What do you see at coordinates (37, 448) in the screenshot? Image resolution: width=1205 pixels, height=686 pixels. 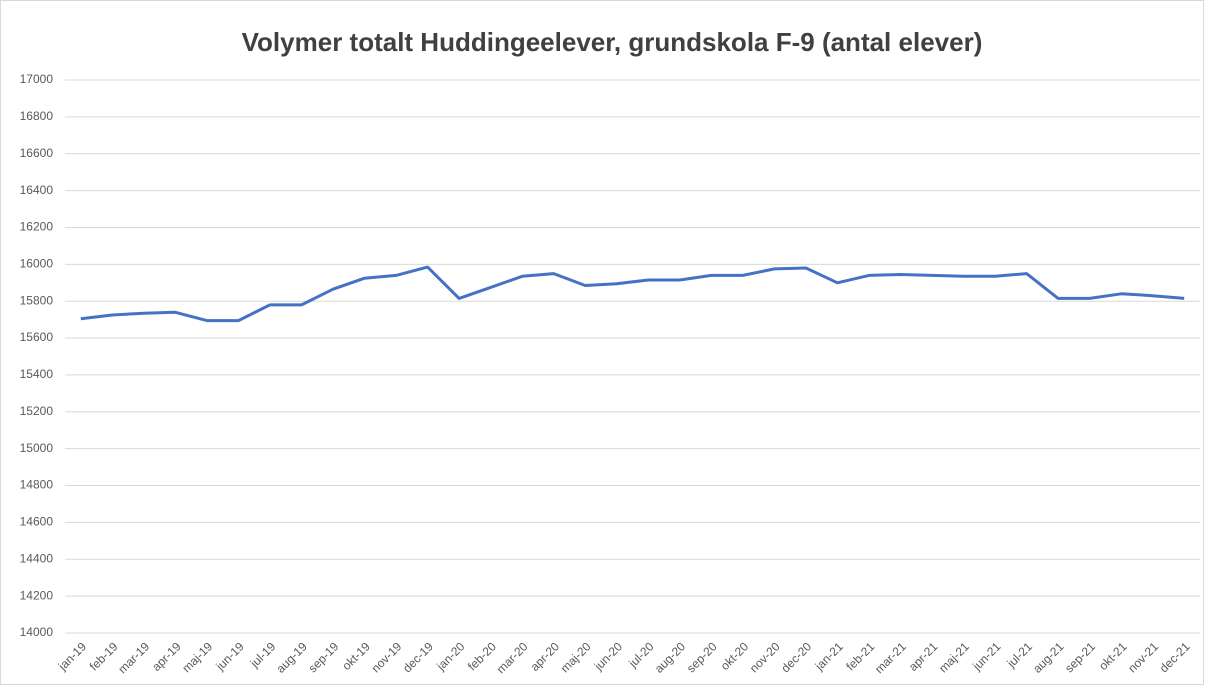 I see `y-tick-label: 15000` at bounding box center [37, 448].